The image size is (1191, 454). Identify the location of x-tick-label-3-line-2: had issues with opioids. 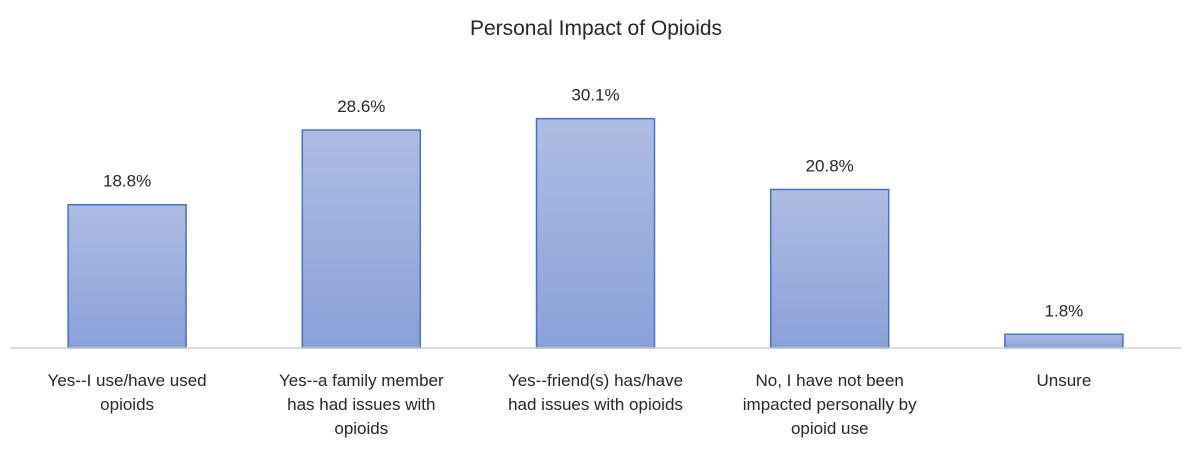
(595, 404).